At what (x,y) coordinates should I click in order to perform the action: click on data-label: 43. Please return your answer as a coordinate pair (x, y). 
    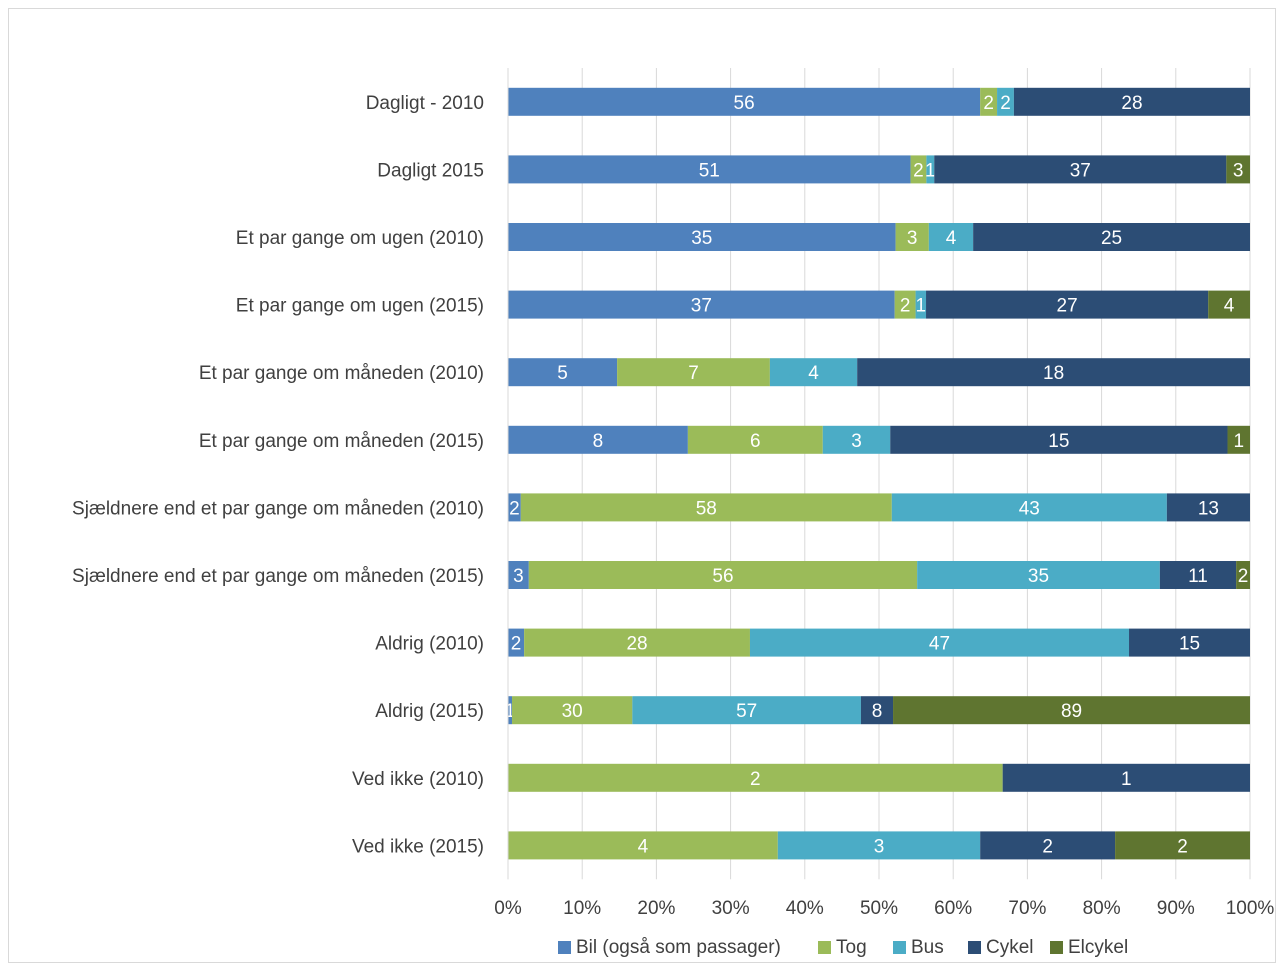
    Looking at the image, I should click on (1029, 508).